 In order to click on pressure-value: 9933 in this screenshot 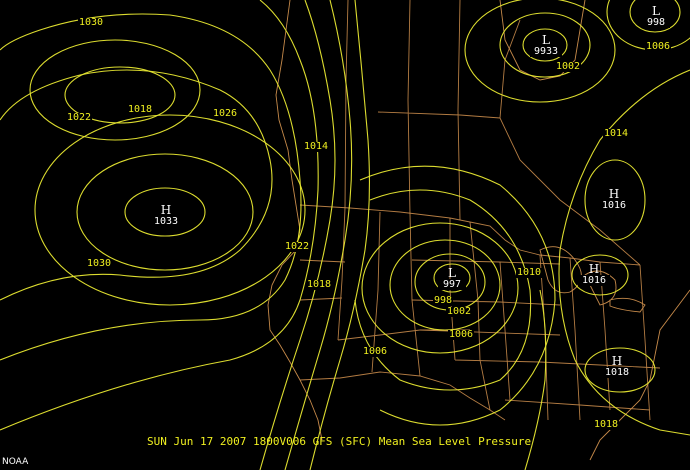, I will do `click(546, 51)`.